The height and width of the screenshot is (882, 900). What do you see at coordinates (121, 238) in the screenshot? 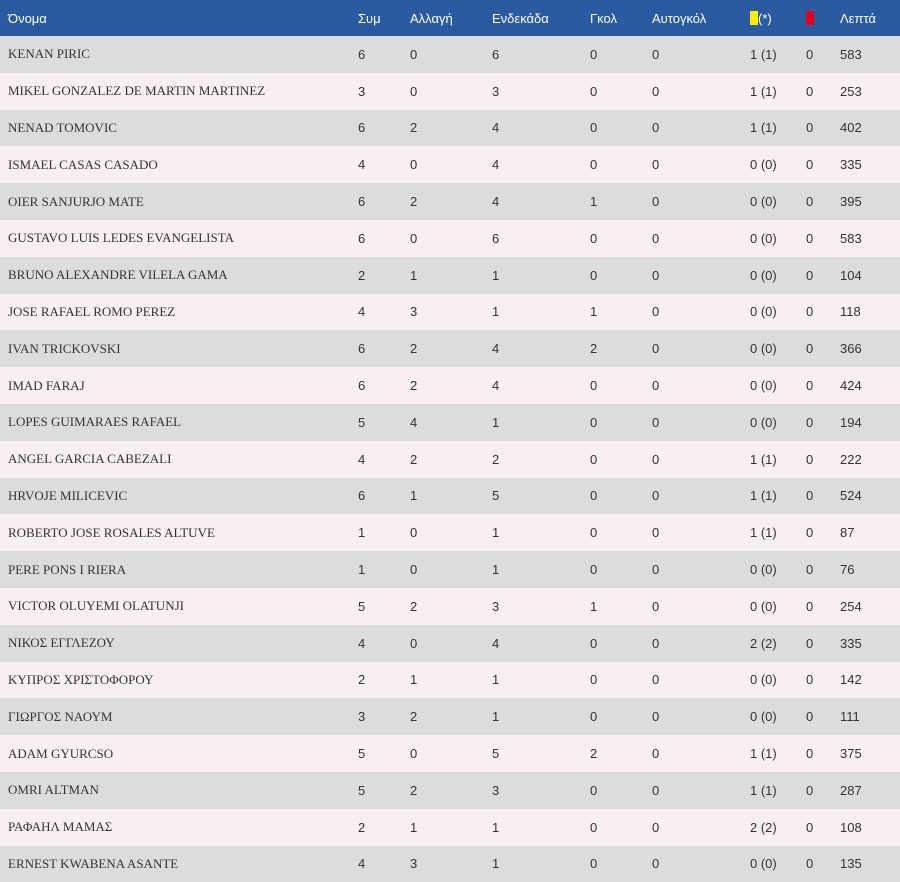
I see `player-name: GUSTAVO LUIS LEDES EVANGELISTA` at bounding box center [121, 238].